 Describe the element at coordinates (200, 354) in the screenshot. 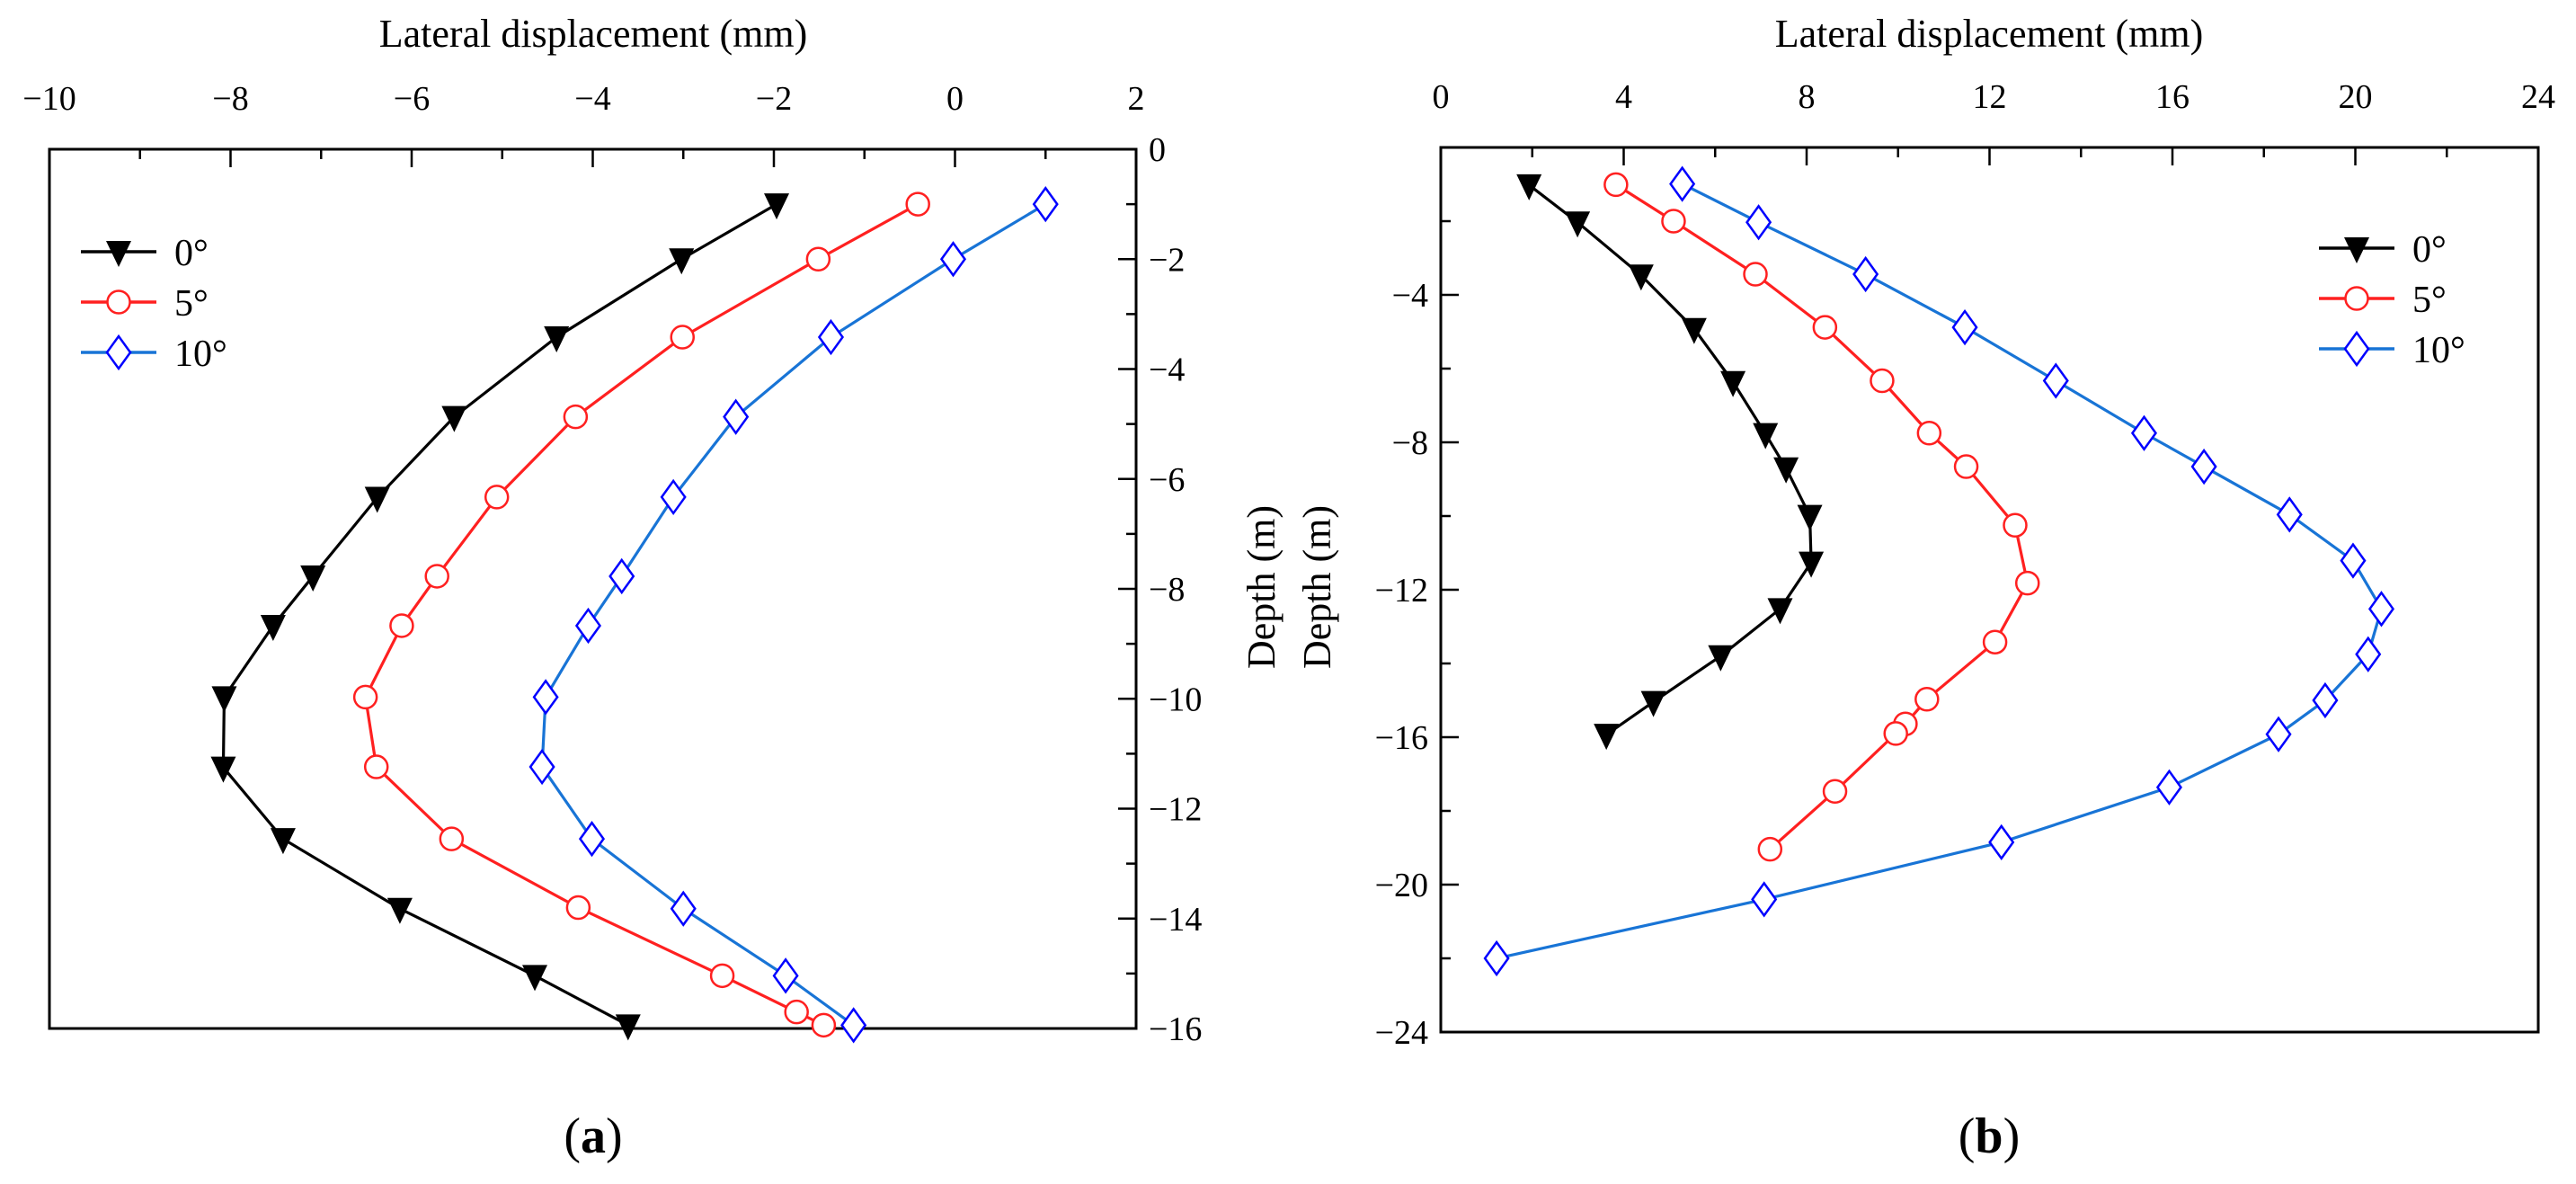

I see `legend-label: 10°` at that location.